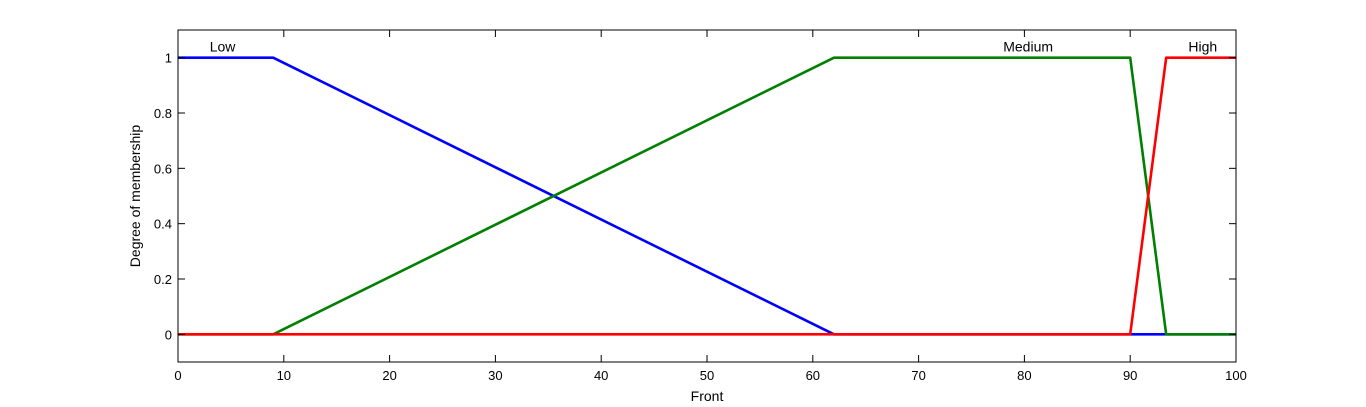 Image resolution: width=1366 pixels, height=407 pixels. Describe the element at coordinates (135, 196) in the screenshot. I see `y-axis-label: Degree of membership` at that location.